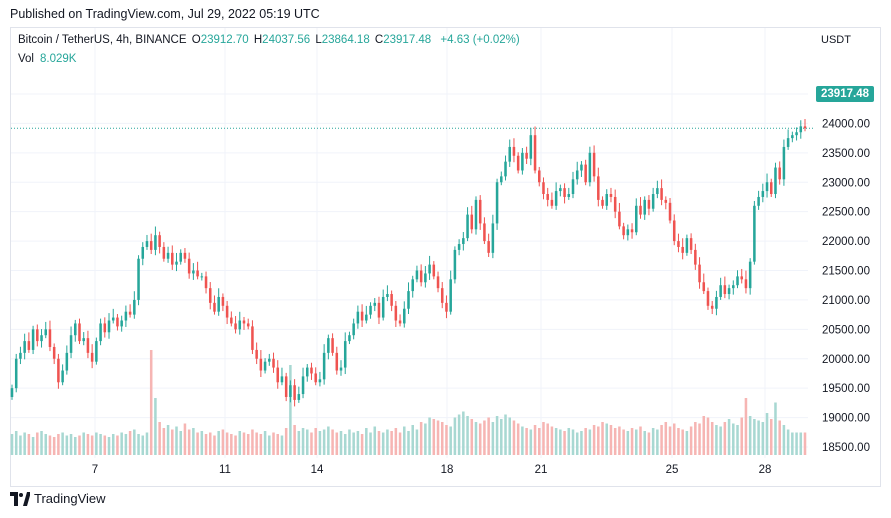 The width and height of the screenshot is (891, 518). I want to click on x-tick-label: 25, so click(672, 470).